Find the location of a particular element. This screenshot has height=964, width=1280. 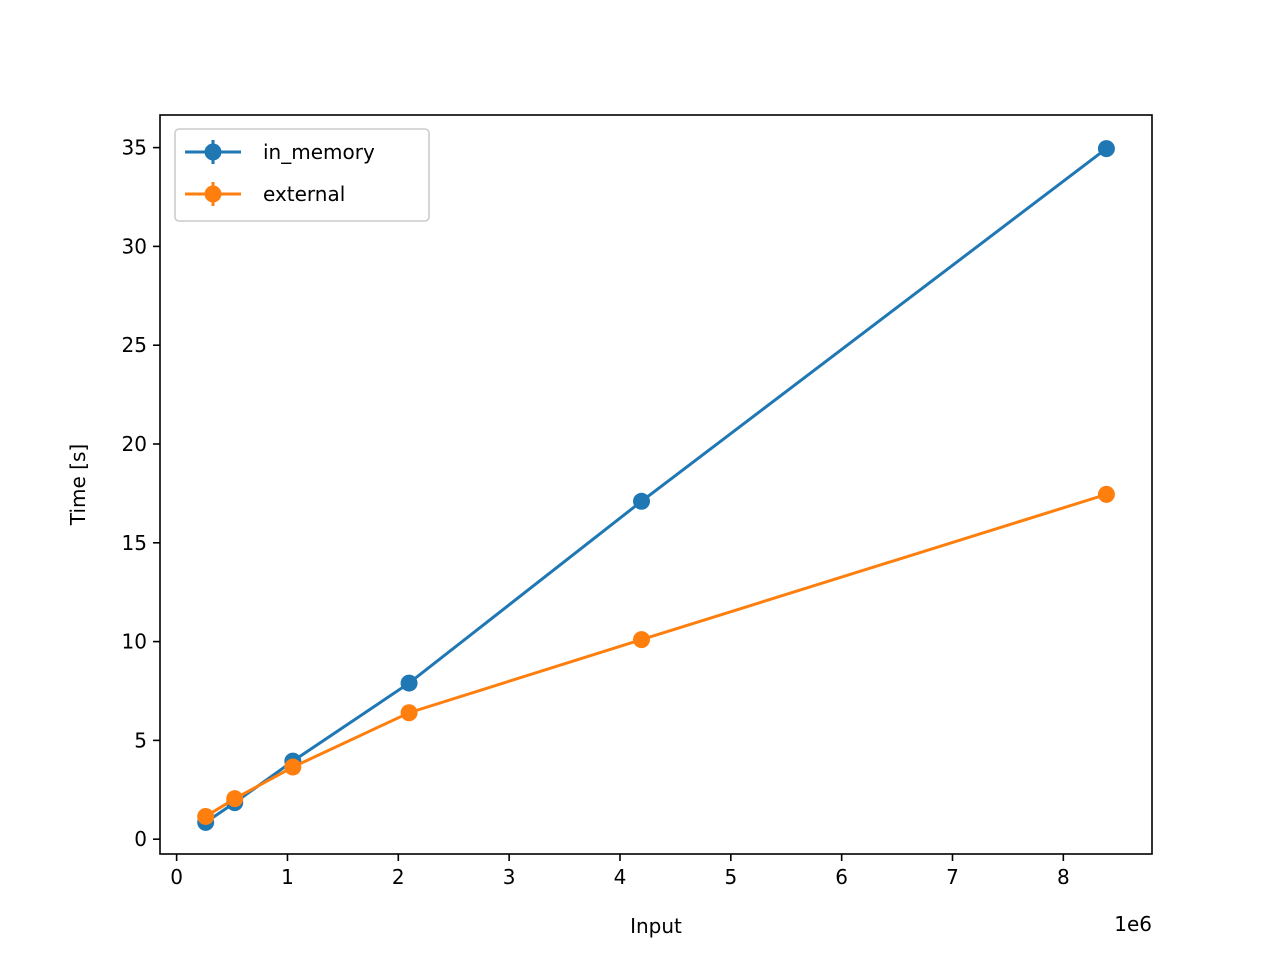

y-tick-label: 0 is located at coordinates (140, 839).